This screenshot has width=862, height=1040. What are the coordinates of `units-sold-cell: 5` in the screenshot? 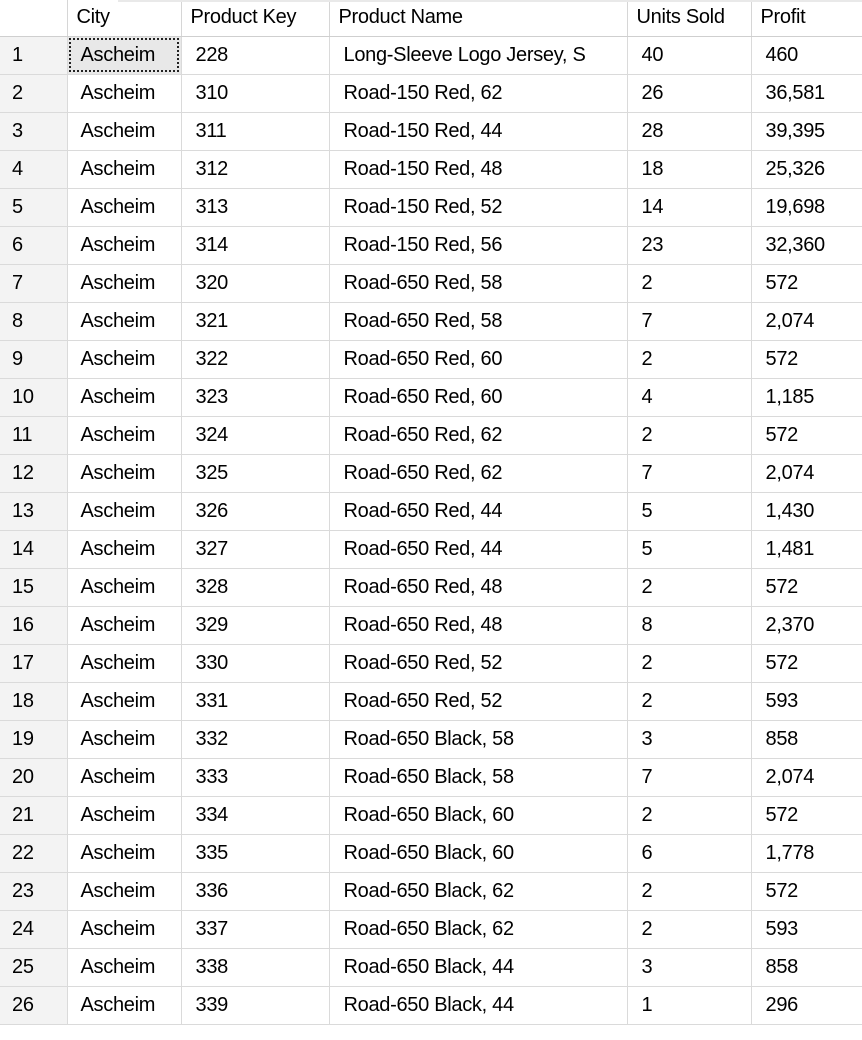 It's located at (689, 549).